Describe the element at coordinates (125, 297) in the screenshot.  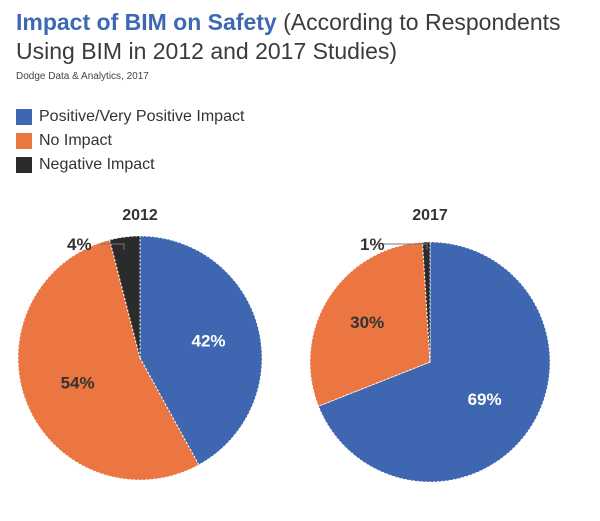
I see `pie-slice-2012-negative` at that location.